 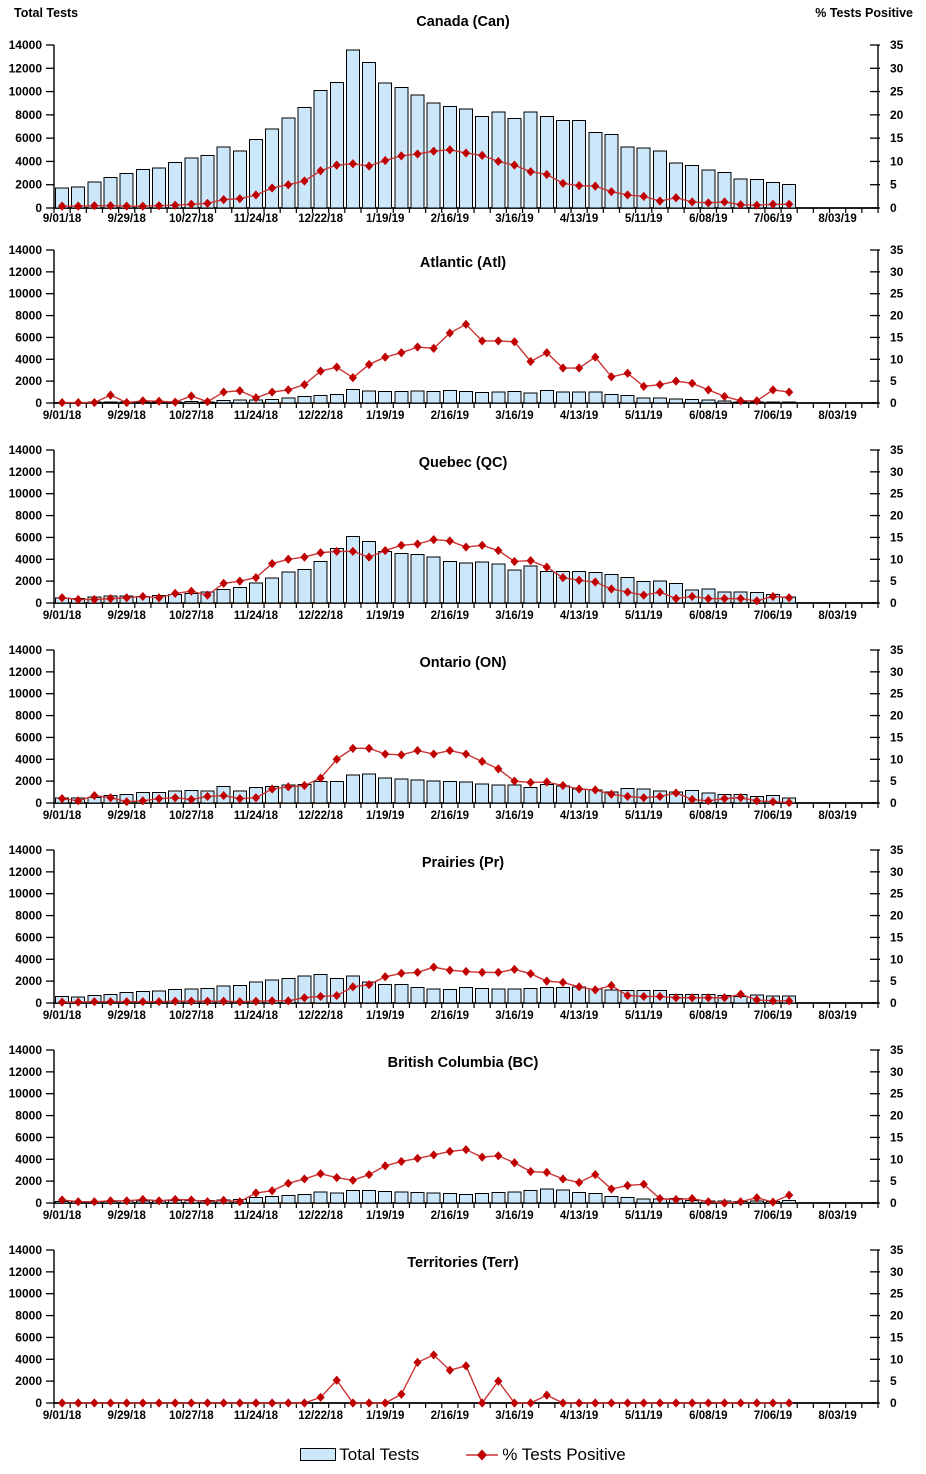 What do you see at coordinates (28, 581) in the screenshot?
I see `svg-text: 2000` at bounding box center [28, 581].